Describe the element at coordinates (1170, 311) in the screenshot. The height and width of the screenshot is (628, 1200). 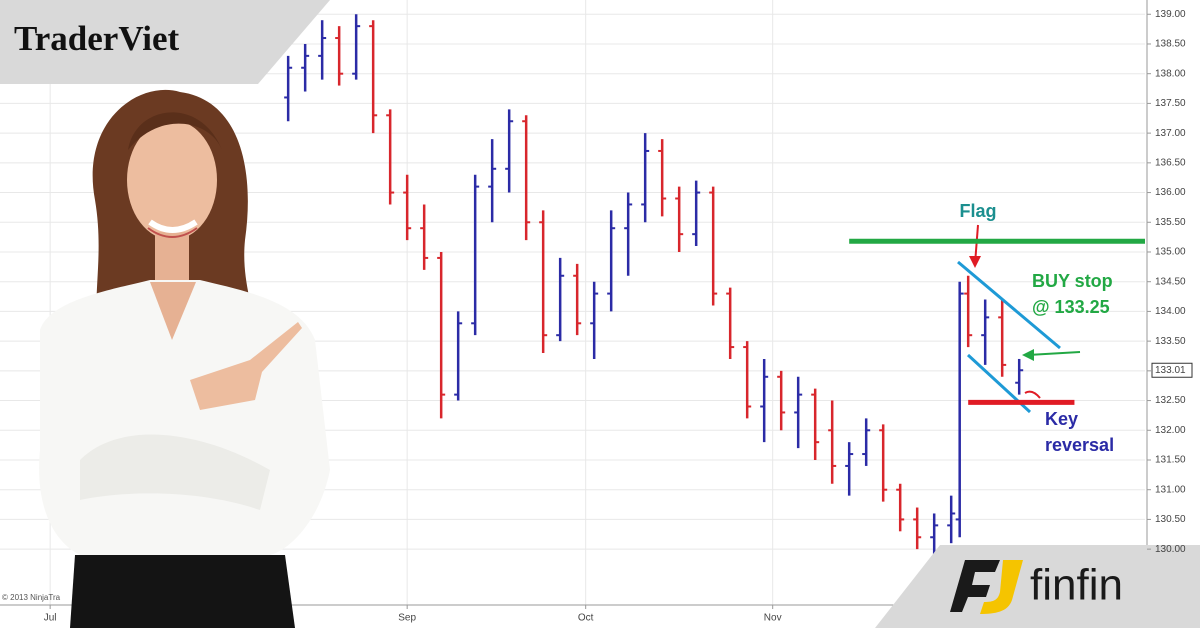
I see `y-tick-label: 134.00` at that location.